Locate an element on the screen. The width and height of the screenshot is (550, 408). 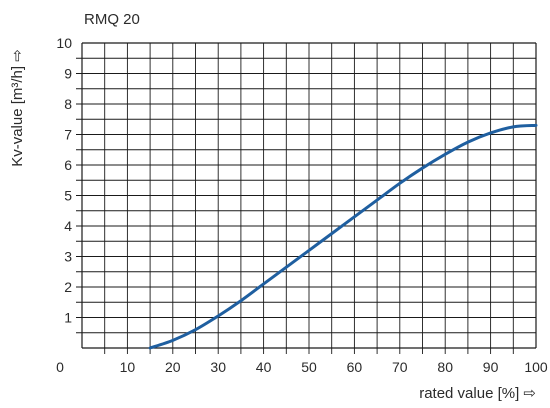
y-tick-label: 2 is located at coordinates (68, 287).